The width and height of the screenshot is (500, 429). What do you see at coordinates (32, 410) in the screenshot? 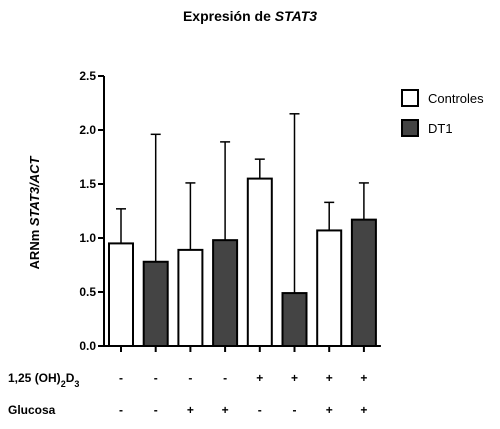
I see `condition-row-label: Glucosa` at bounding box center [32, 410].